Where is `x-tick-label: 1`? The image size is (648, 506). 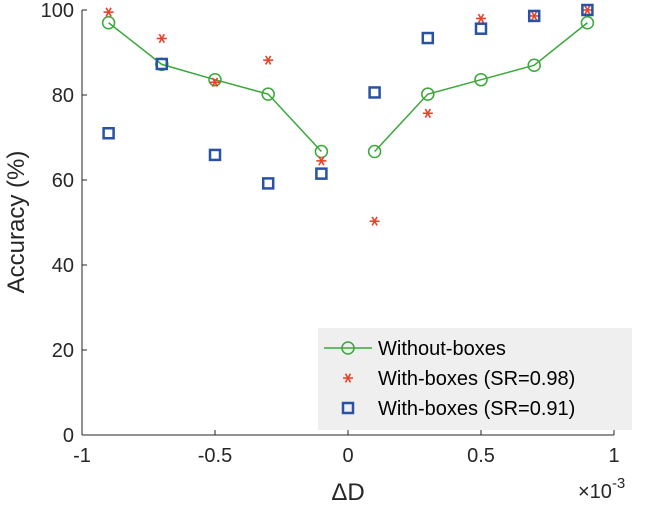 x-tick-label: 1 is located at coordinates (613, 456).